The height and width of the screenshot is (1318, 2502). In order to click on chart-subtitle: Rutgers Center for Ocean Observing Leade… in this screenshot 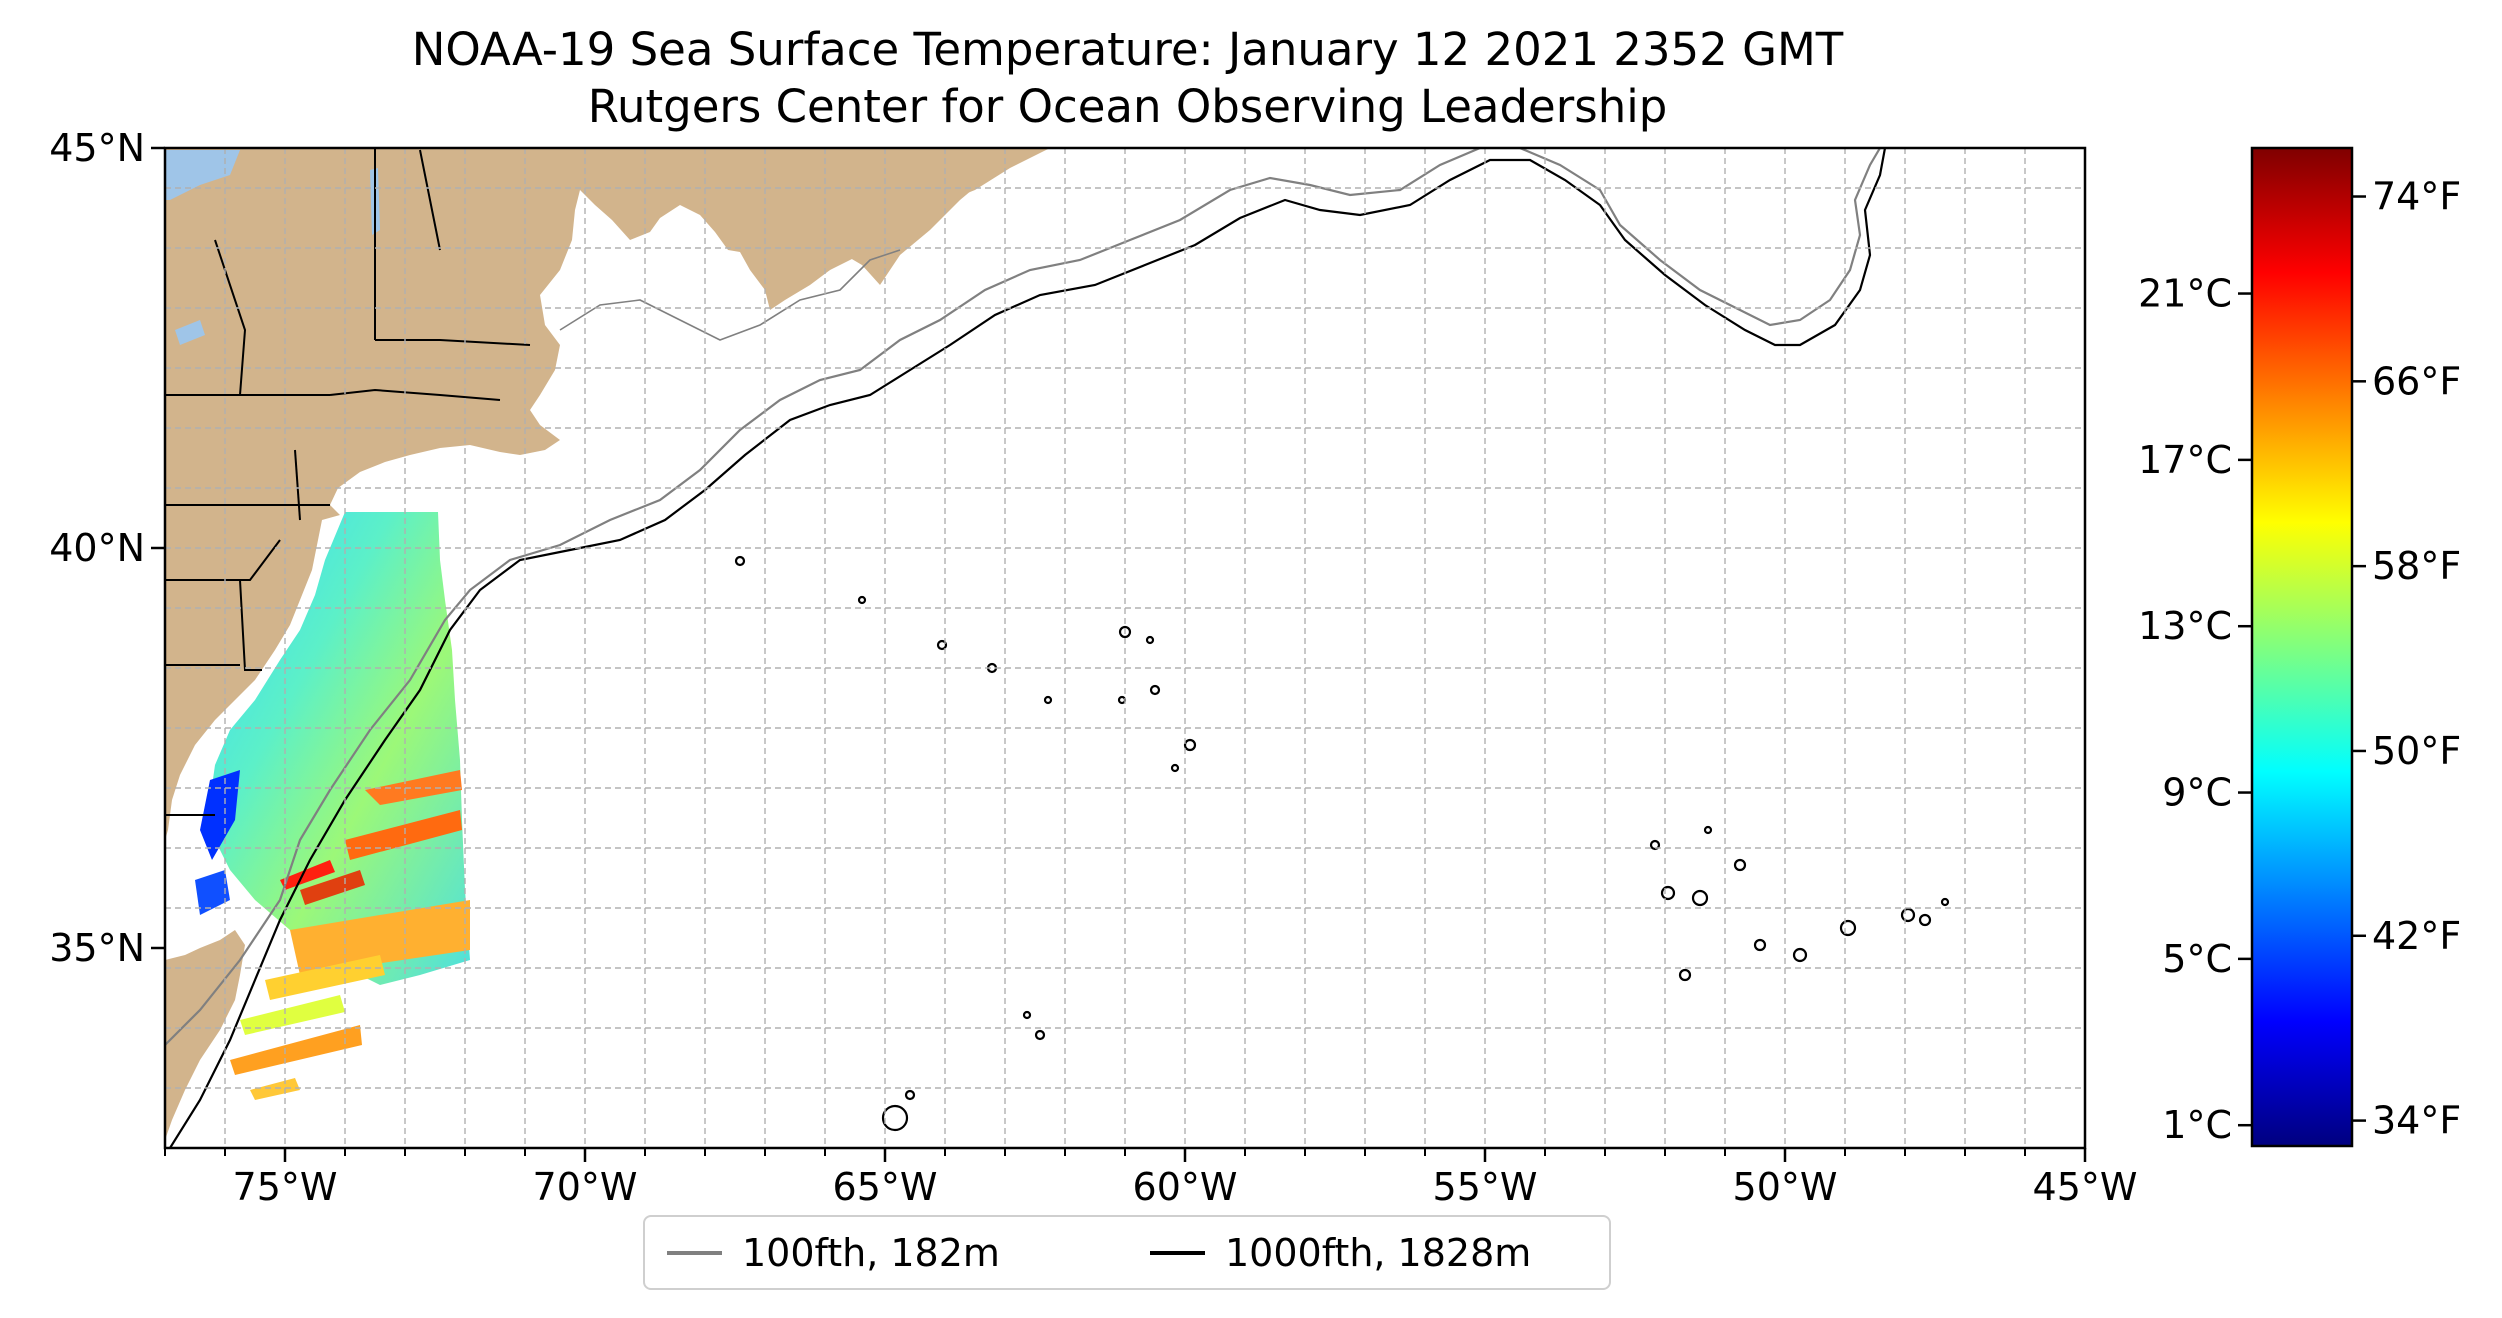, I will do `click(1127, 106)`.